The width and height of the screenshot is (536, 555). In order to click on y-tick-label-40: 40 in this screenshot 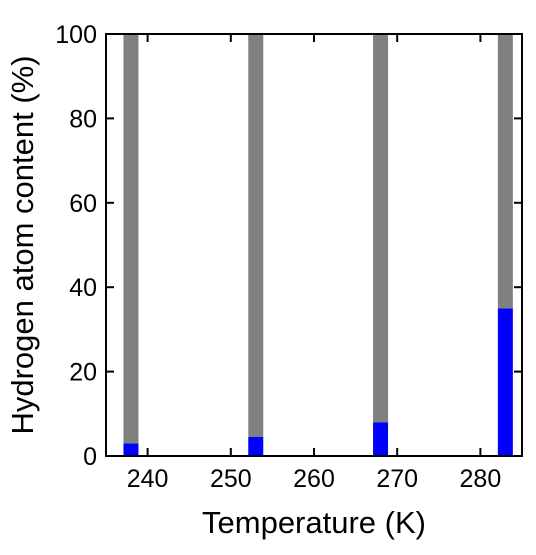, I will do `click(83, 288)`.